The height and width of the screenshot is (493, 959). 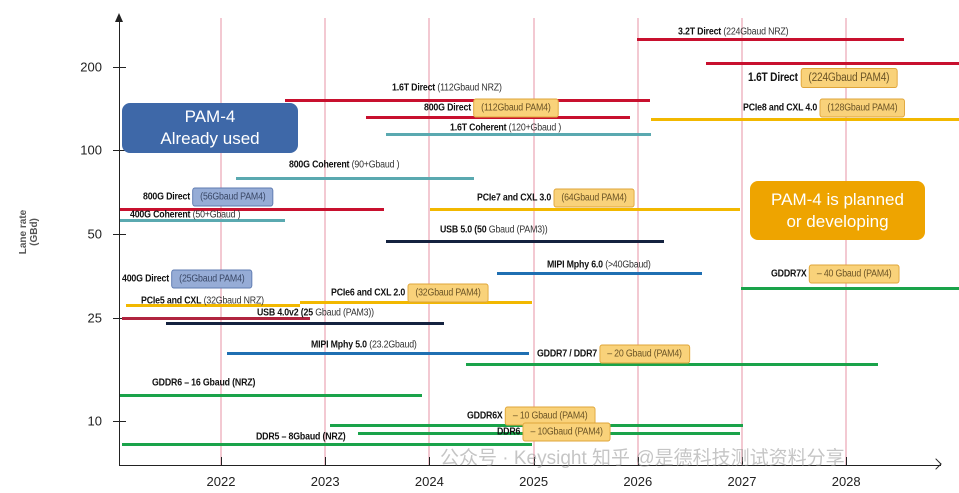 I want to click on pam4-highlight-badge: (128Gbaud PAM4), so click(x=862, y=108).